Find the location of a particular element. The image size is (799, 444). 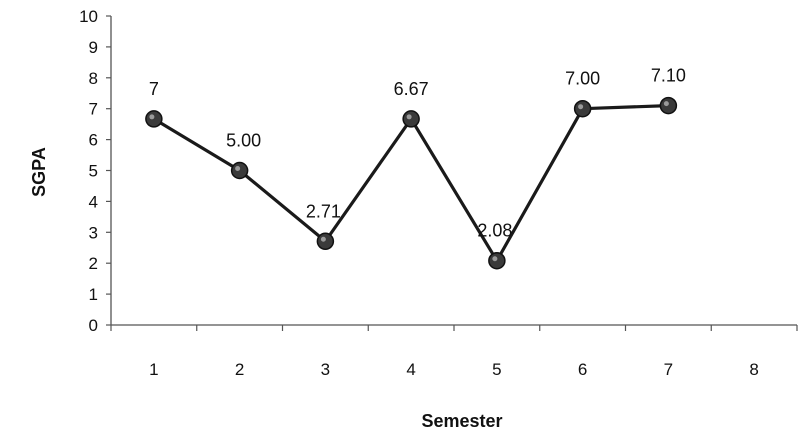

x-tick-label: 5 is located at coordinates (496, 369).